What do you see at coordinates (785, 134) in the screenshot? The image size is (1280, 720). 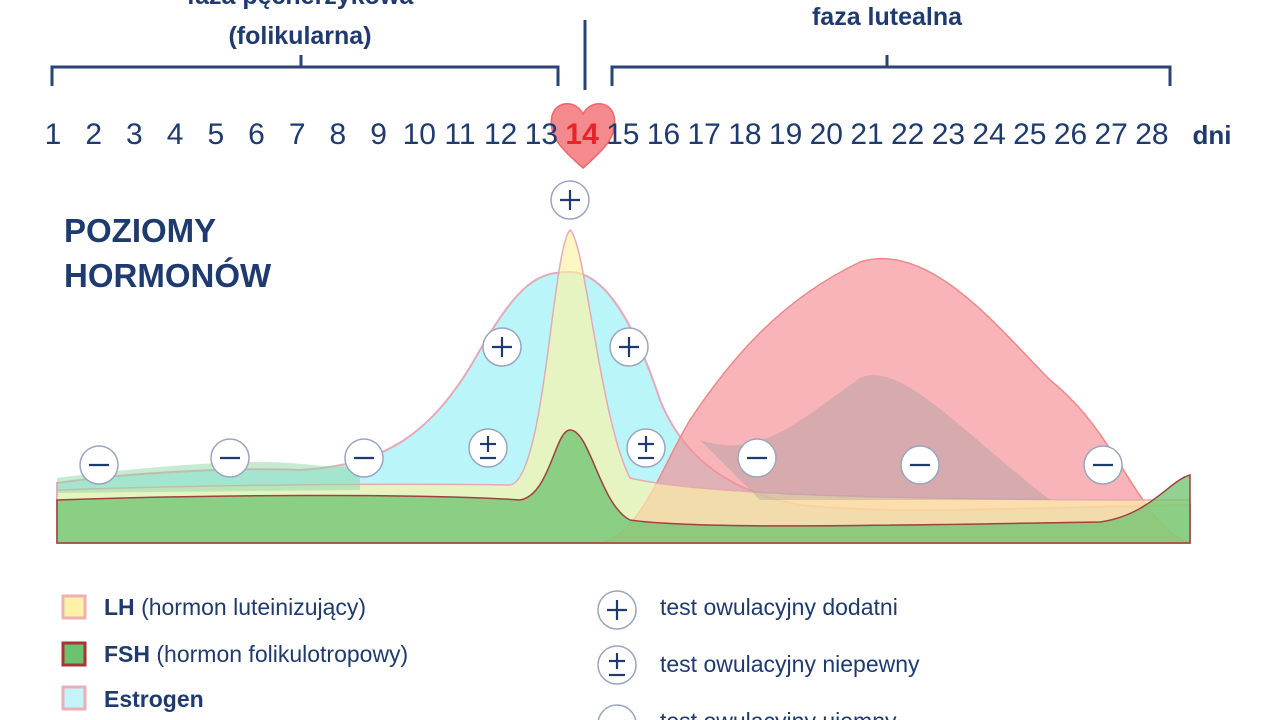 I see `day-label: 19` at bounding box center [785, 134].